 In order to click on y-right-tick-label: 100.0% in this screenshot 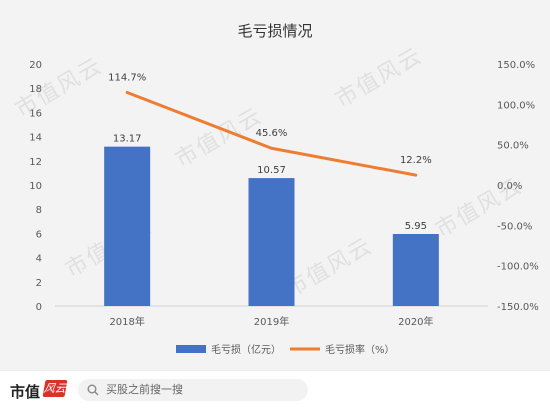, I will do `click(516, 105)`.